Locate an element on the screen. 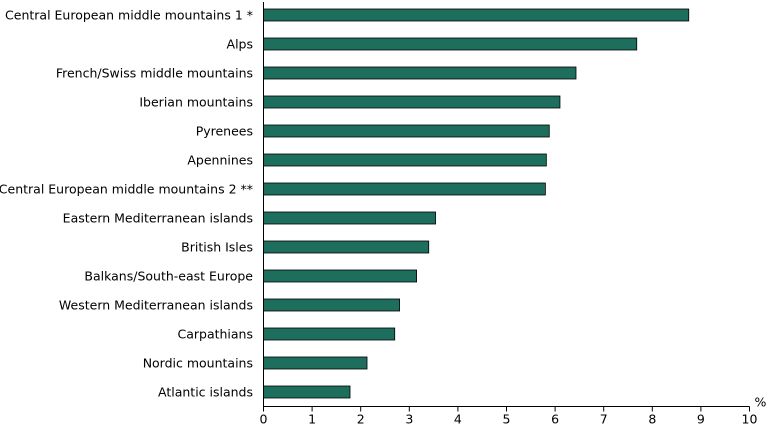 Image resolution: width=768 pixels, height=424 pixels. category-label: Nordic mountains is located at coordinates (198, 363).